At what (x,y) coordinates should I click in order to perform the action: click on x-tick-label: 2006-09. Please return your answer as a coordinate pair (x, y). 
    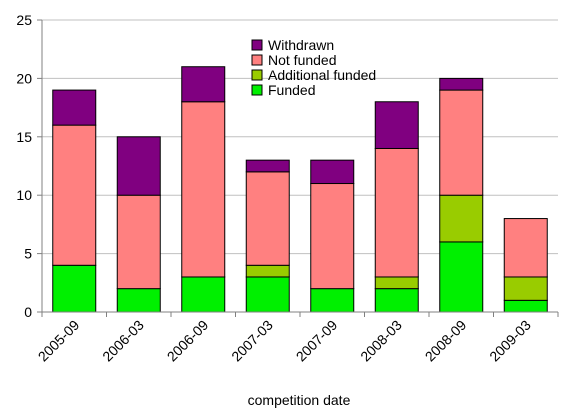
    Looking at the image, I should click on (188, 341).